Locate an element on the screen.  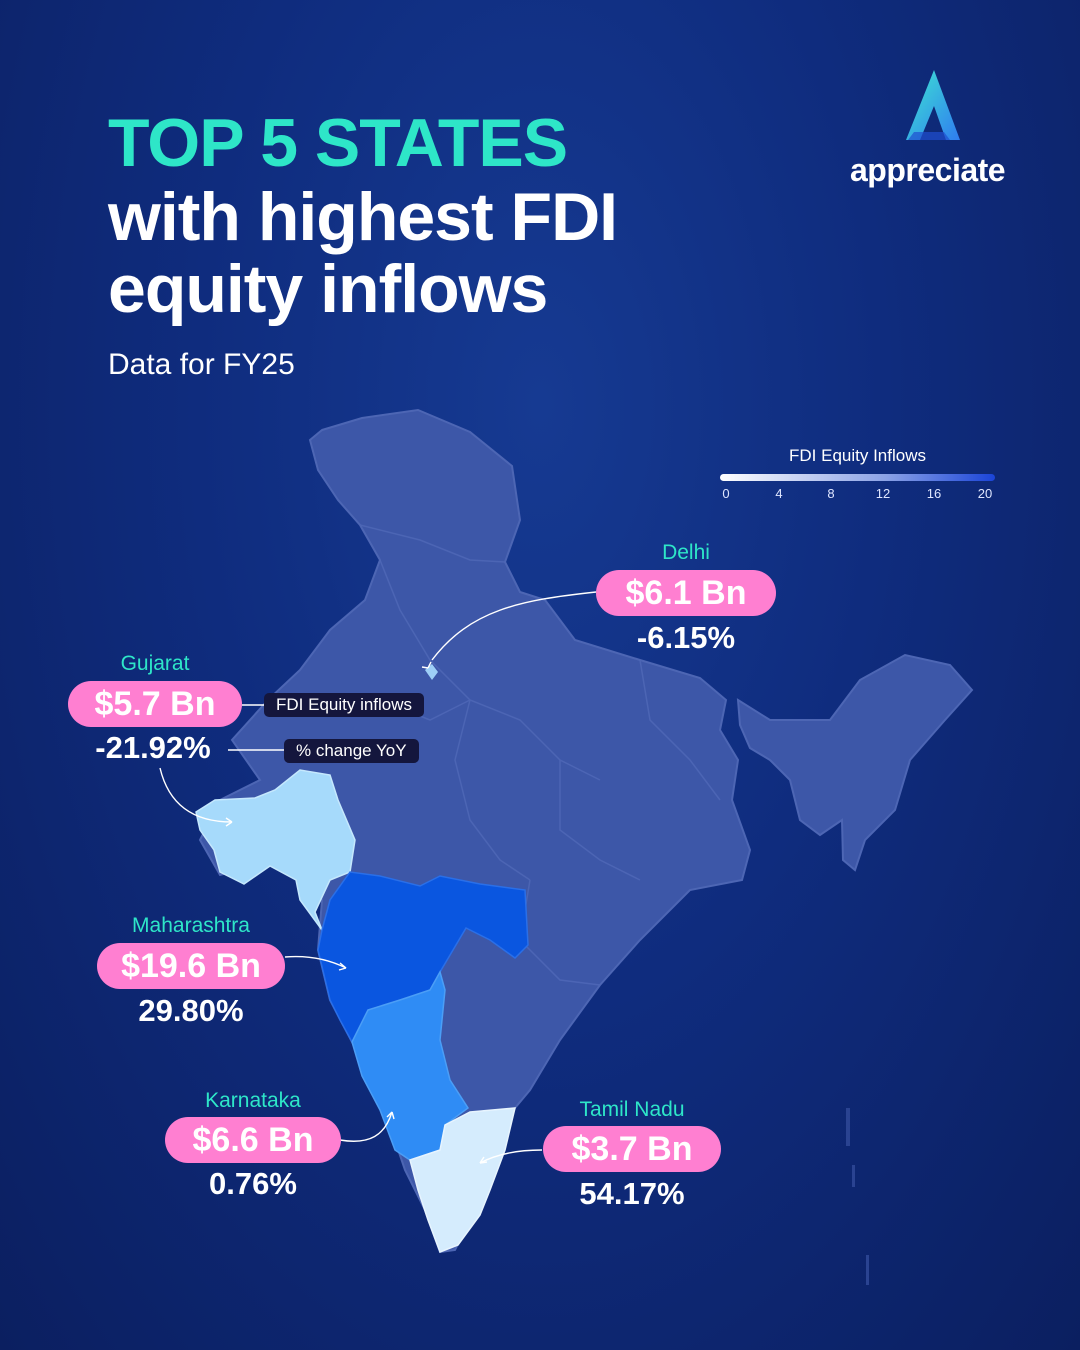
state-borders is located at coordinates (540, 755).